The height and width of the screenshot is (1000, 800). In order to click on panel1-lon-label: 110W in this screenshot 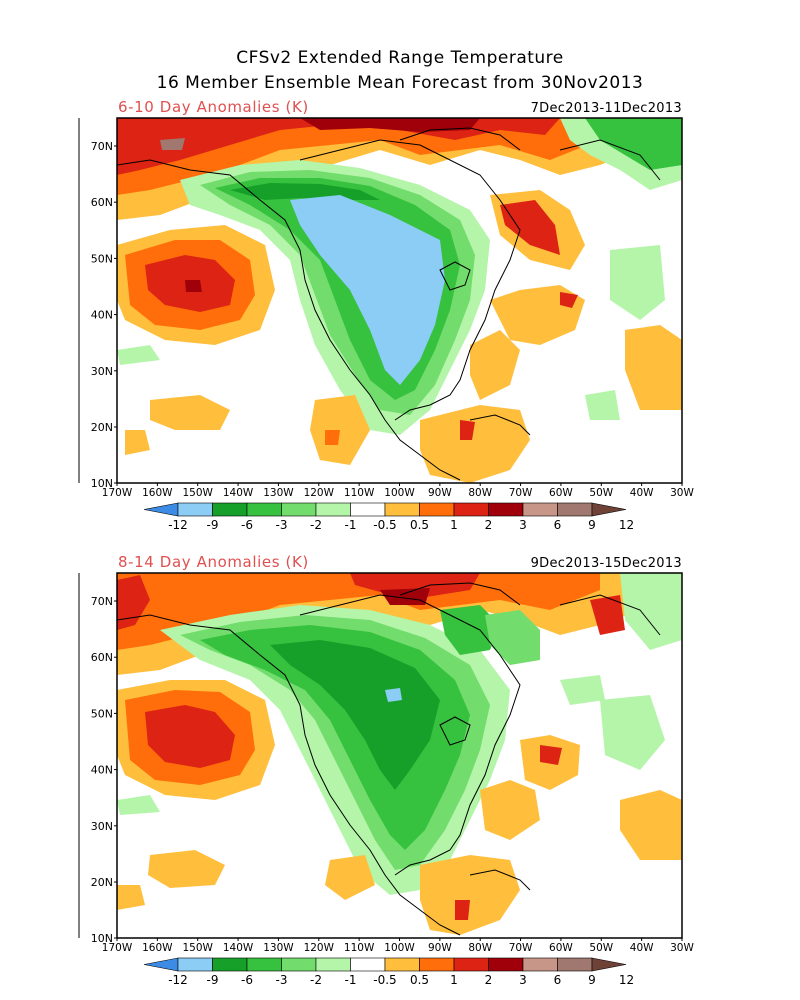, I will do `click(359, 493)`.